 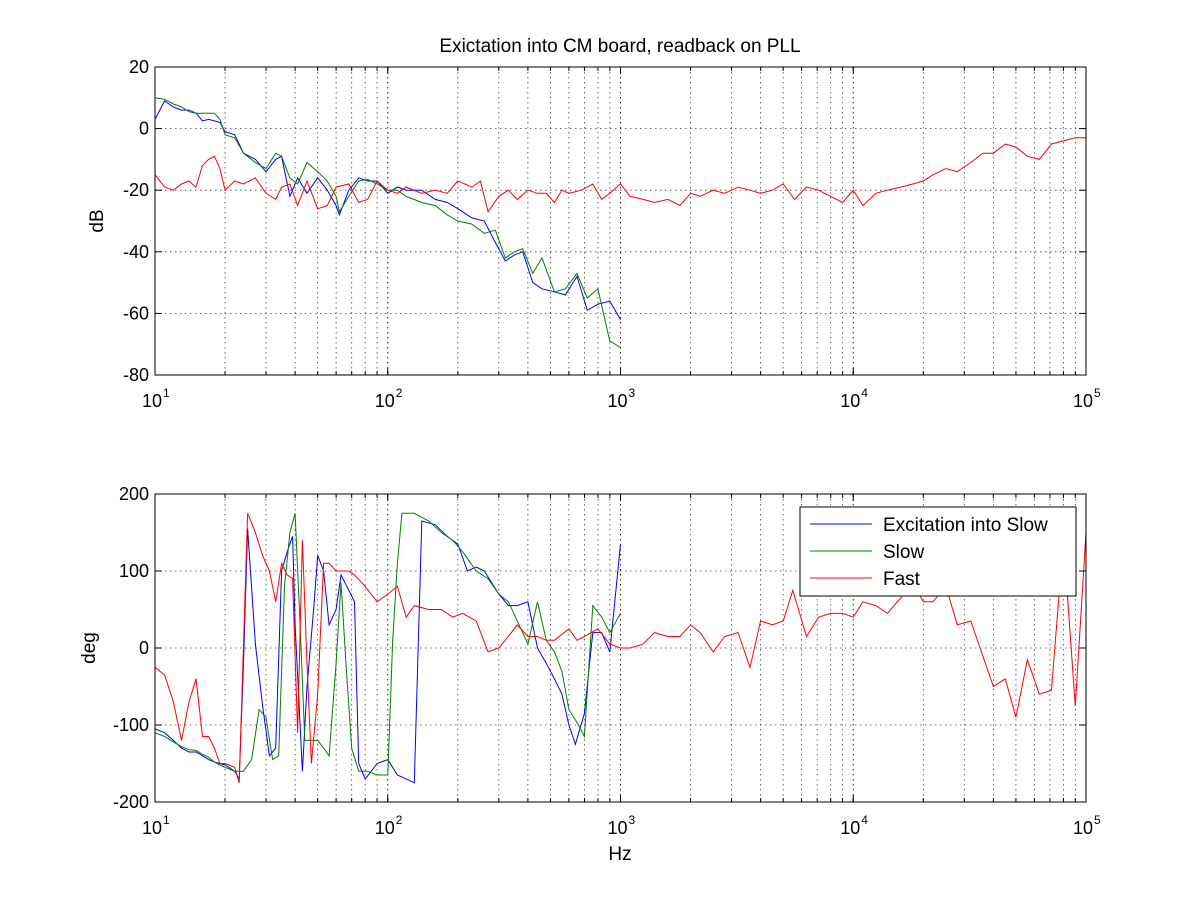 What do you see at coordinates (166, 820) in the screenshot?
I see `phase-x-tick-exponent: 1` at bounding box center [166, 820].